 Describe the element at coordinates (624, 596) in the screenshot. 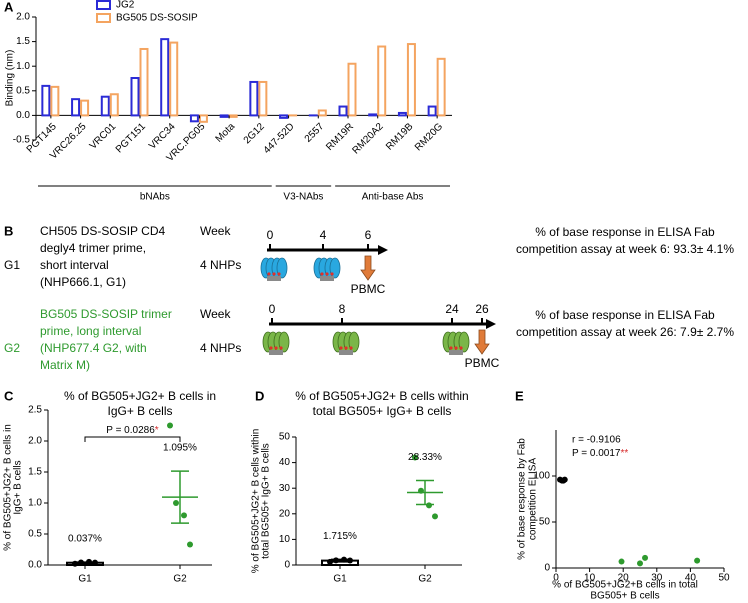

I see `x-axis-label: BG505+ B cells` at that location.